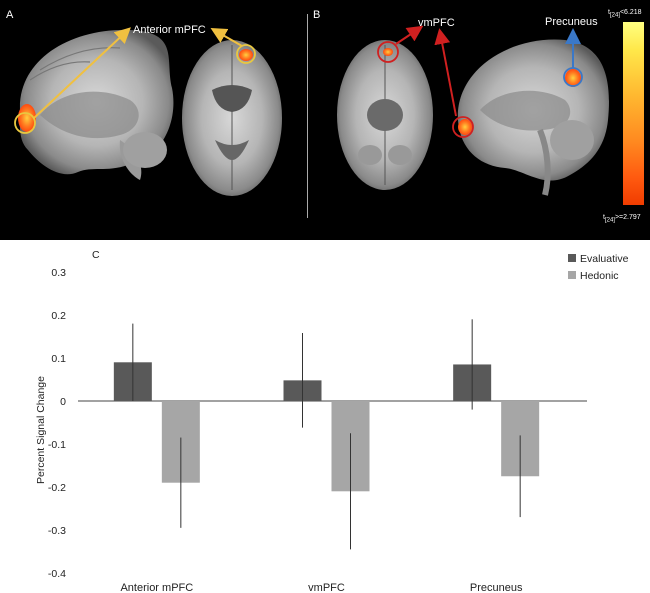  Describe the element at coordinates (572, 258) in the screenshot. I see `legend-swatch-evaluative` at that location.